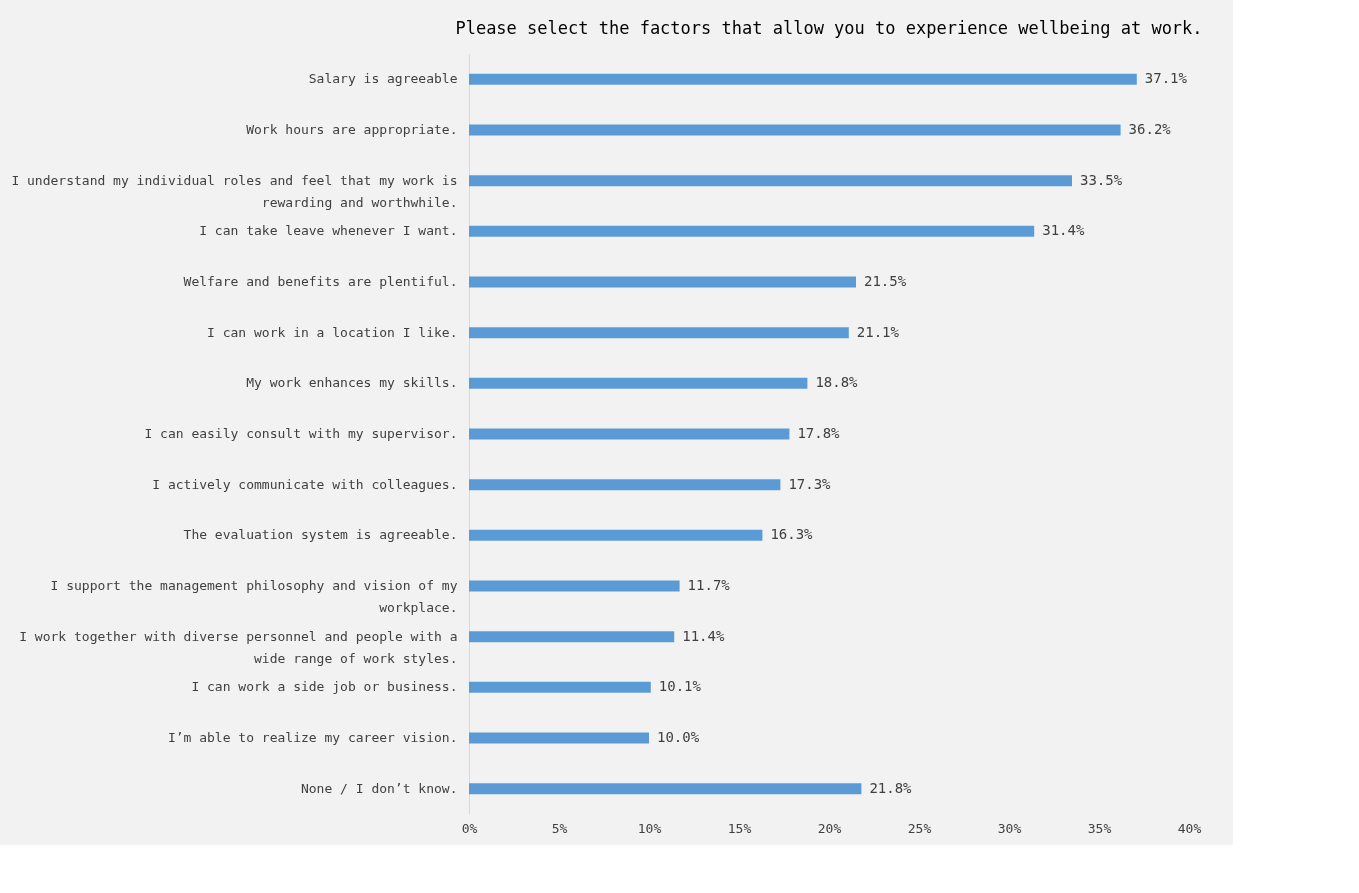 This screenshot has width=1359, height=893. Describe the element at coordinates (703, 635) in the screenshot. I see `data-label: 11.4%` at that location.